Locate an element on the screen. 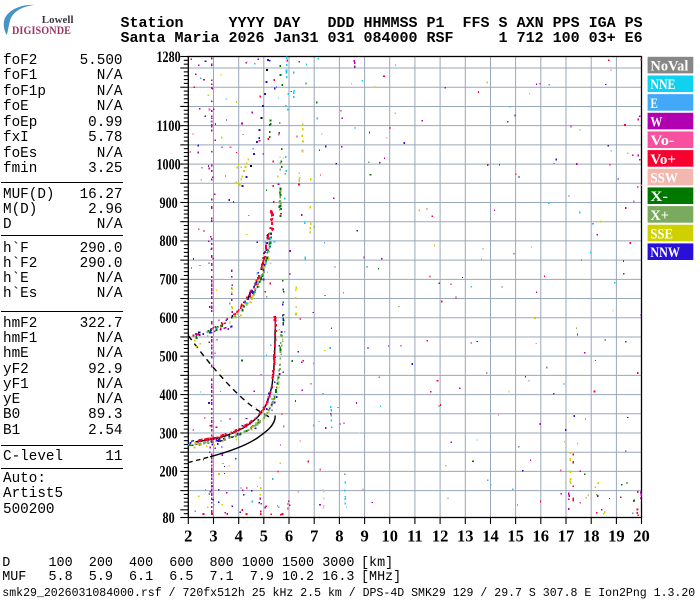 The image size is (700, 600). svg-text: 12 is located at coordinates (440, 536).